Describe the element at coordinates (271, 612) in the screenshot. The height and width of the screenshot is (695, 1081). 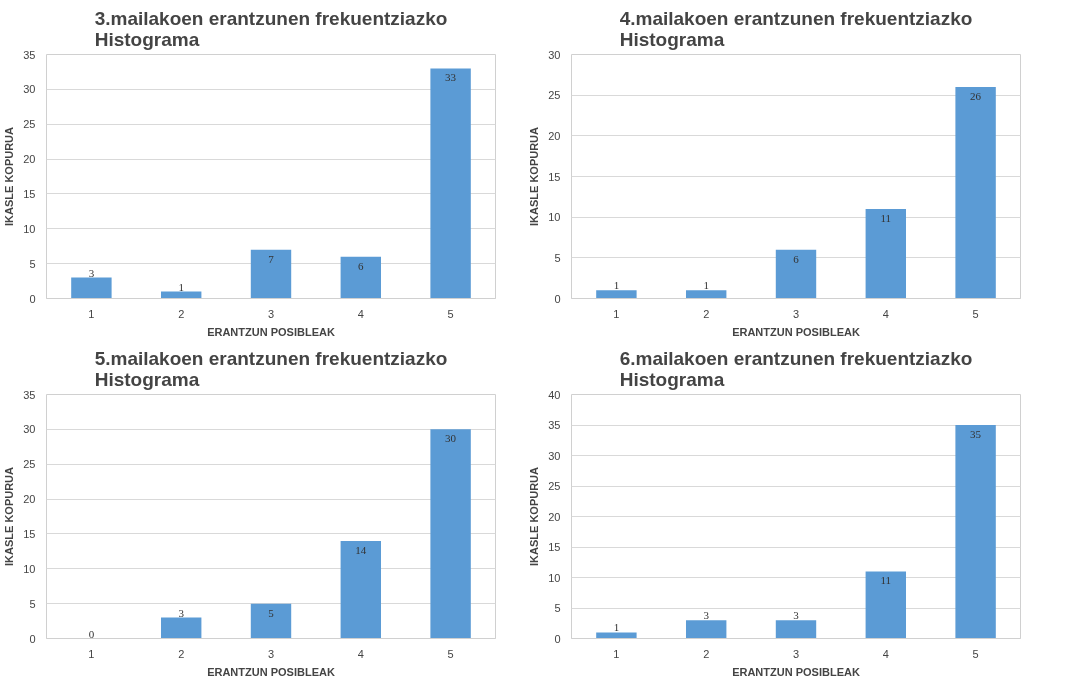
I see `data-label: 5` at that location.